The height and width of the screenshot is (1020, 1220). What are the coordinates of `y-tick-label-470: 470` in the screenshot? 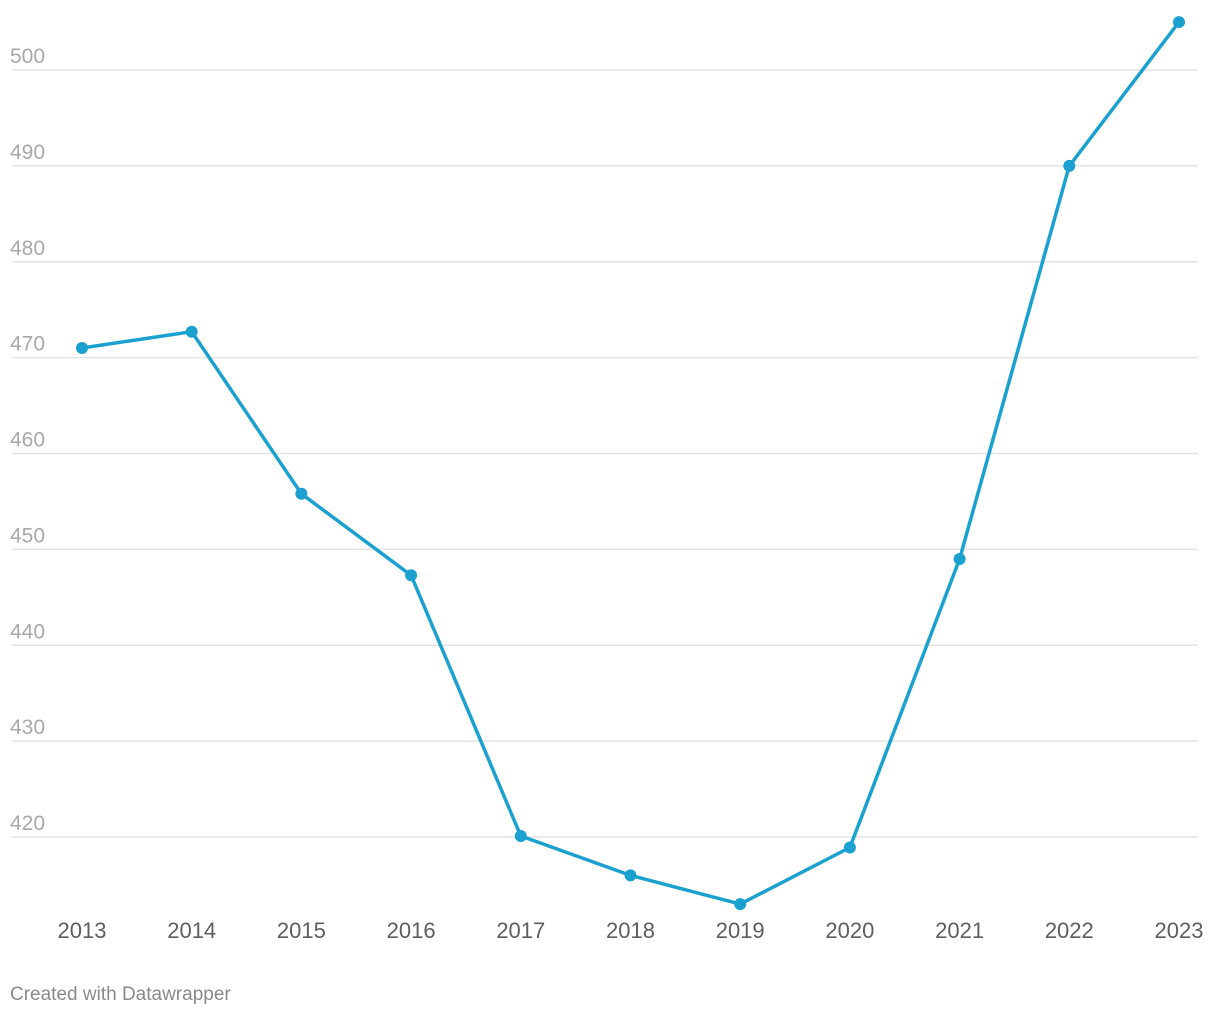 It's located at (27, 344).